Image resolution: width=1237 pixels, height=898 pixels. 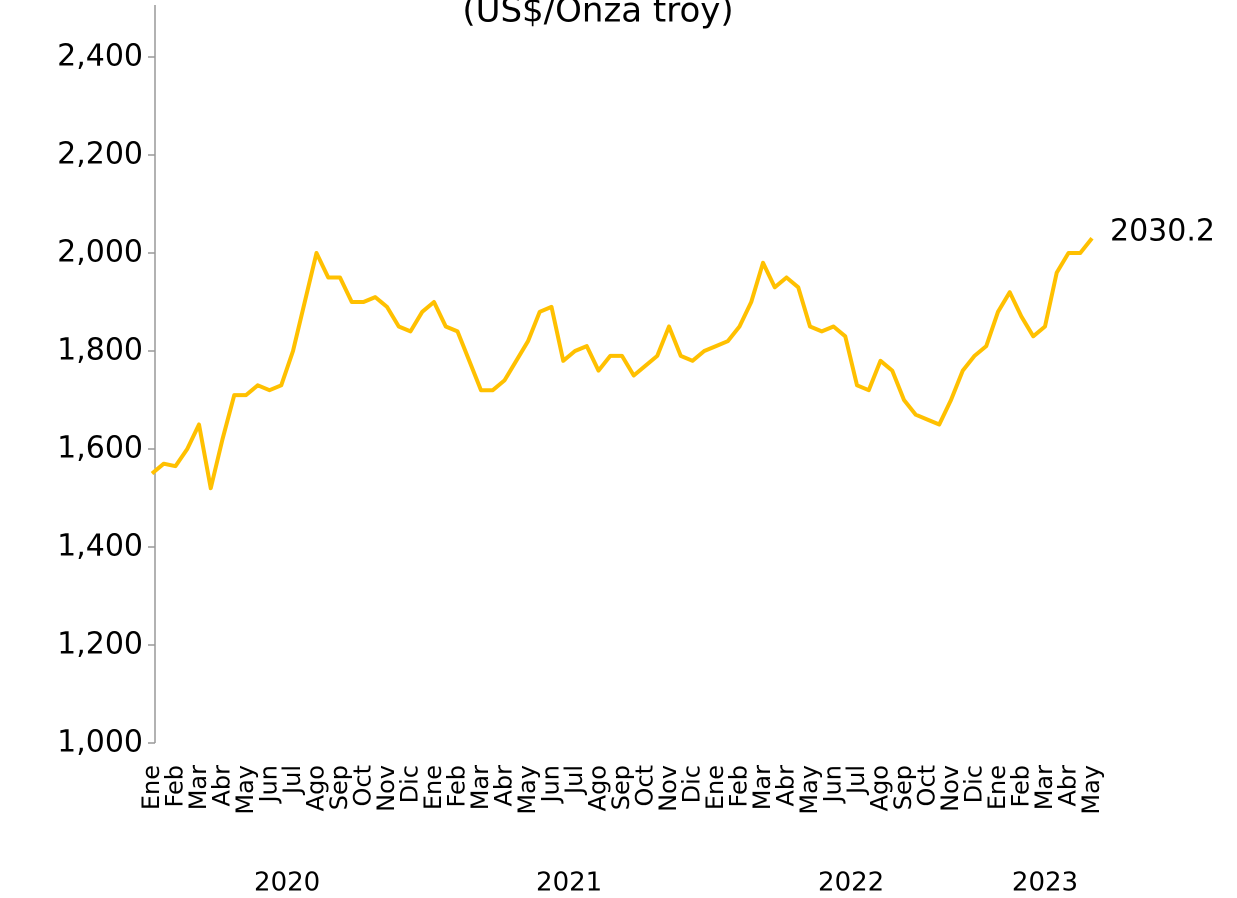 What do you see at coordinates (597, 15) in the screenshot?
I see `chart-title: (US$/Onza troy)` at bounding box center [597, 15].